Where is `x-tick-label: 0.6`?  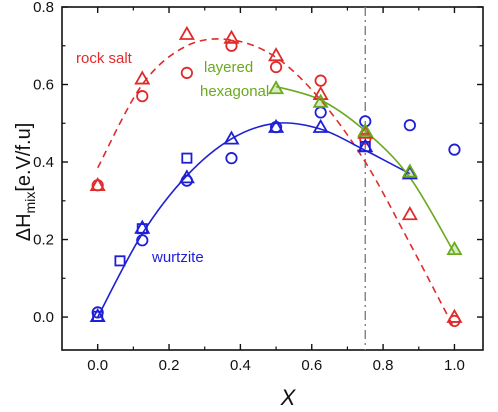 x-tick-label: 0.6 is located at coordinates (311, 365).